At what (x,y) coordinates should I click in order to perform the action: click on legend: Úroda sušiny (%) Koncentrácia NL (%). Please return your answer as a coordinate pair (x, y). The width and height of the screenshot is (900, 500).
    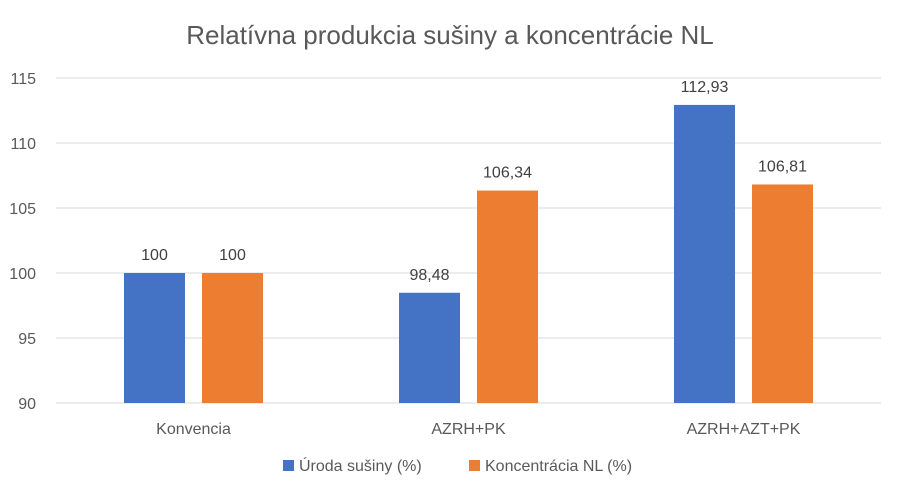
    Looking at the image, I should click on (457, 465).